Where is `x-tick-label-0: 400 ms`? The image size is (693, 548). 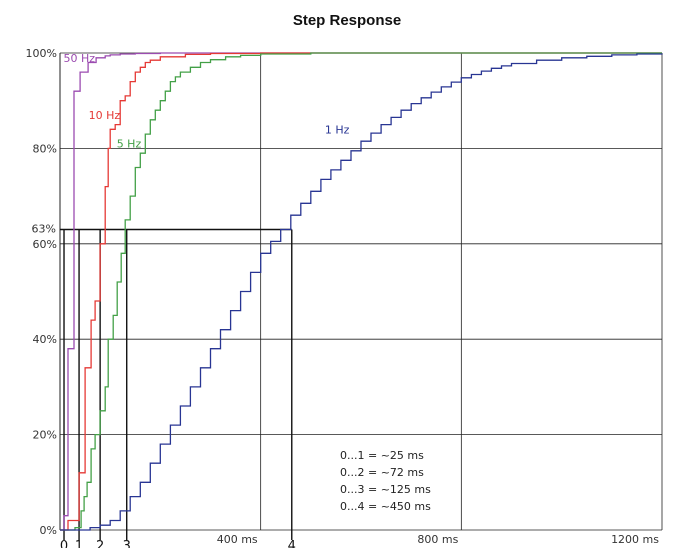
x-tick-label-0: 400 ms is located at coordinates (237, 539).